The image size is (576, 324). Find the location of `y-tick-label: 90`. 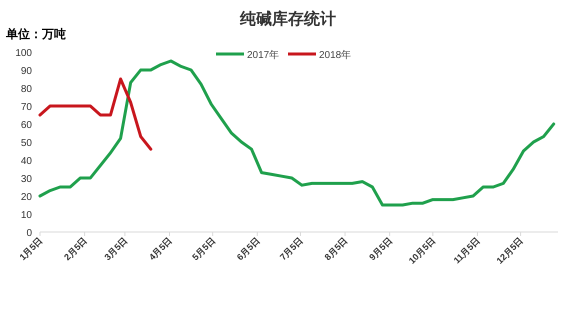

y-tick-label: 90 is located at coordinates (26, 71).